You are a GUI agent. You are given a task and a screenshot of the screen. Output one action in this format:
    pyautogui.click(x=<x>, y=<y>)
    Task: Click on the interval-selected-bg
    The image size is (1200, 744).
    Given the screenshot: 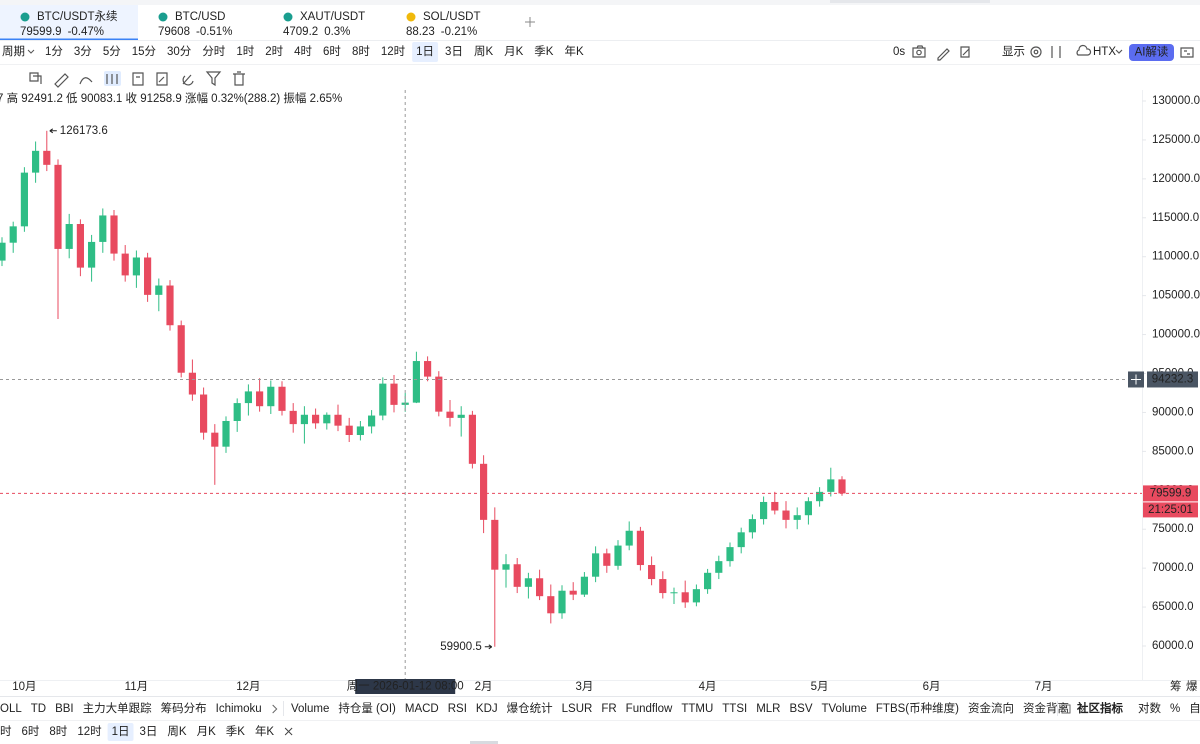 What is the action you would take?
    pyautogui.click(x=425, y=52)
    